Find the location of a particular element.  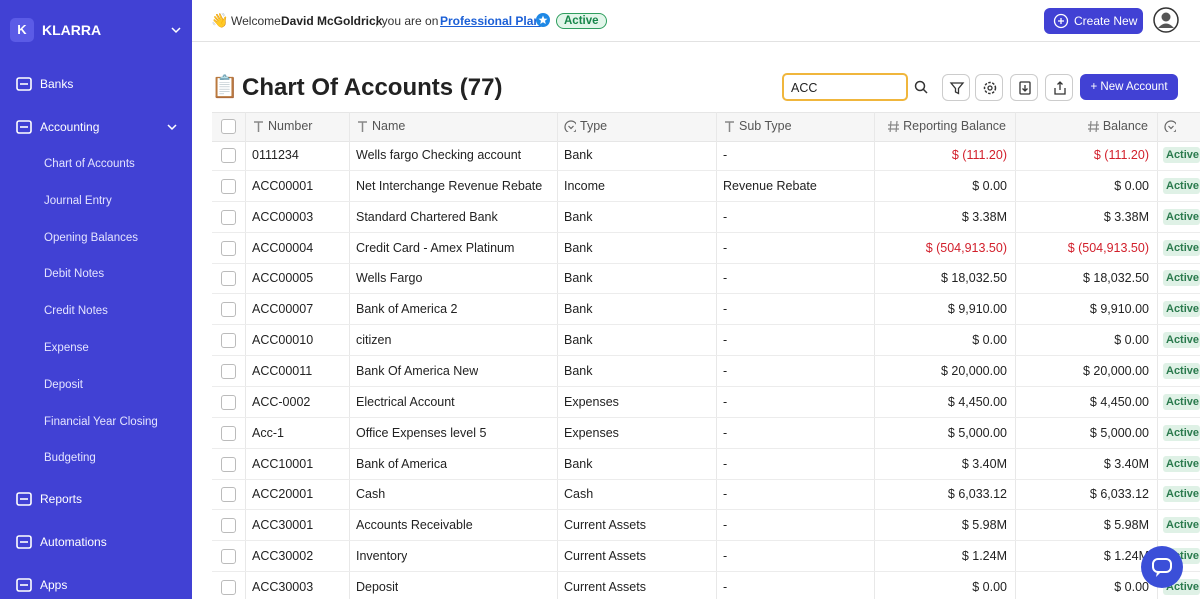

nav-item: Automations is located at coordinates (73, 542).